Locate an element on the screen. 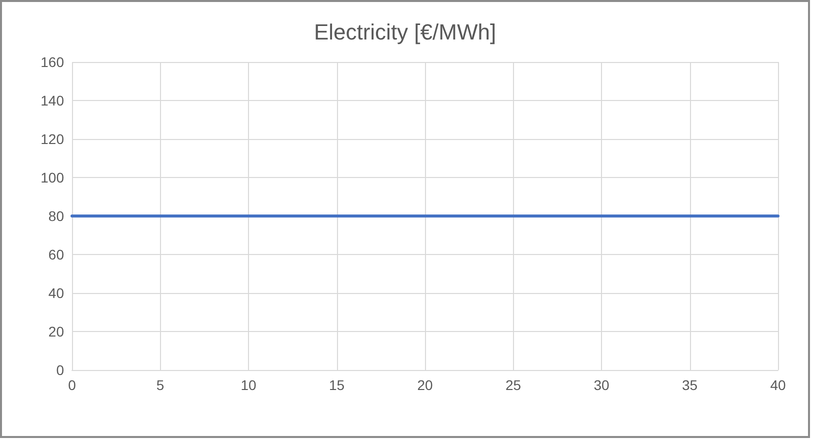 This screenshot has width=814, height=442. y-tick-label: 60 is located at coordinates (56, 254).